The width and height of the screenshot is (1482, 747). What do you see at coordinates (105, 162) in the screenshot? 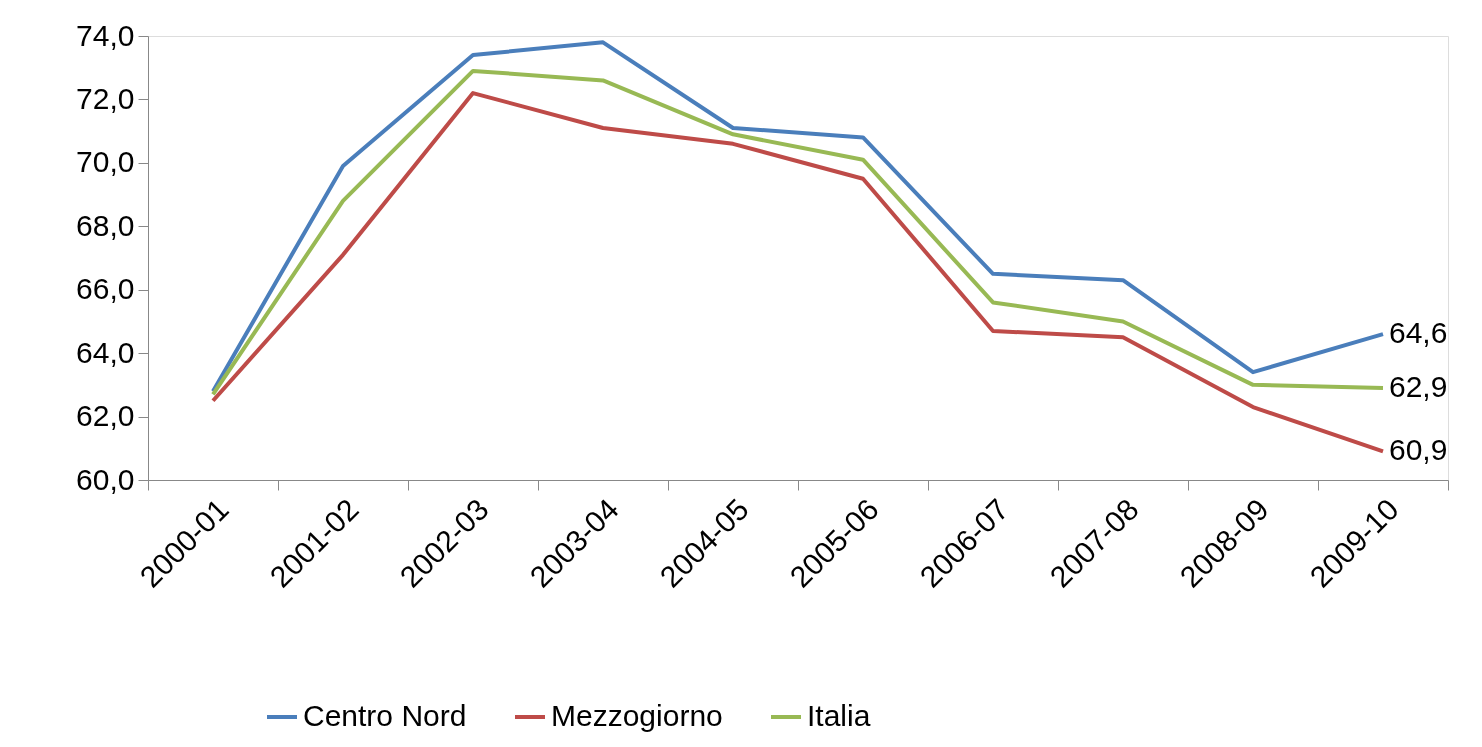
I see `y-tick-label: 70,0` at bounding box center [105, 162].